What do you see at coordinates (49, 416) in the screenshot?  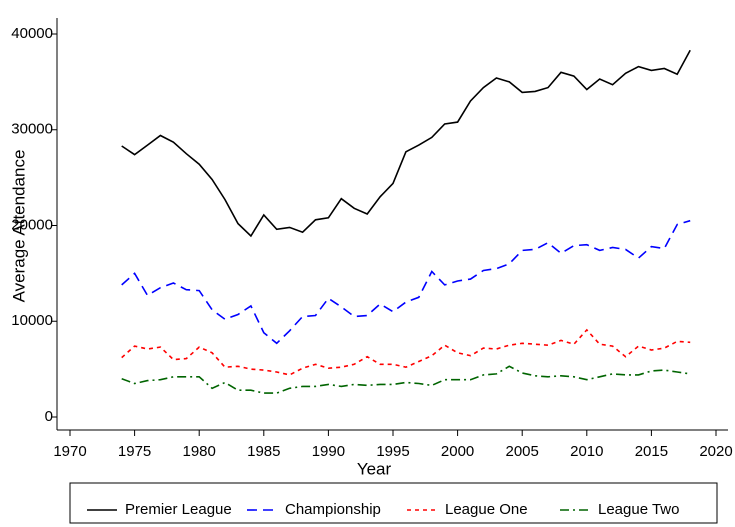 I see `y-tick-label: 0` at bounding box center [49, 416].